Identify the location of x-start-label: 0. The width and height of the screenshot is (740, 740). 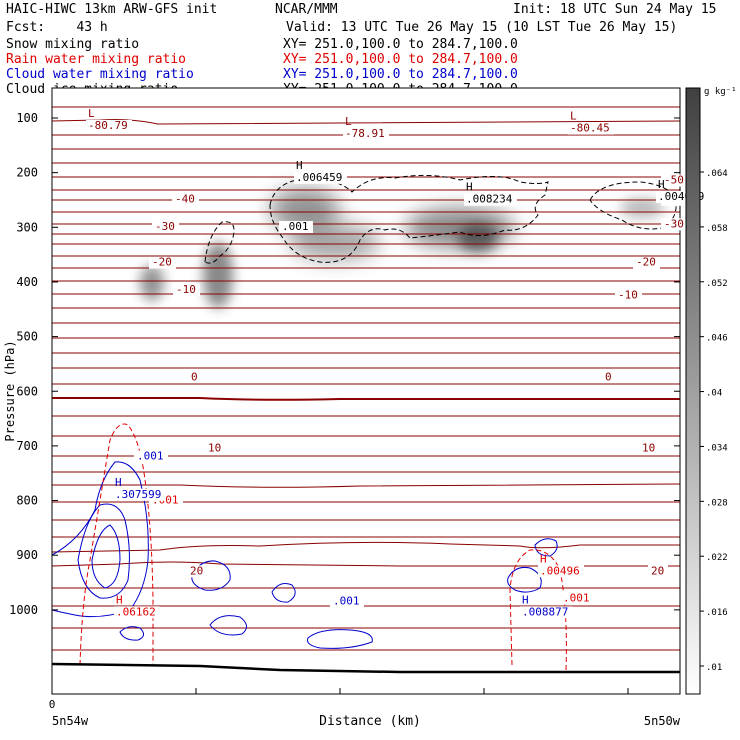
(52, 704).